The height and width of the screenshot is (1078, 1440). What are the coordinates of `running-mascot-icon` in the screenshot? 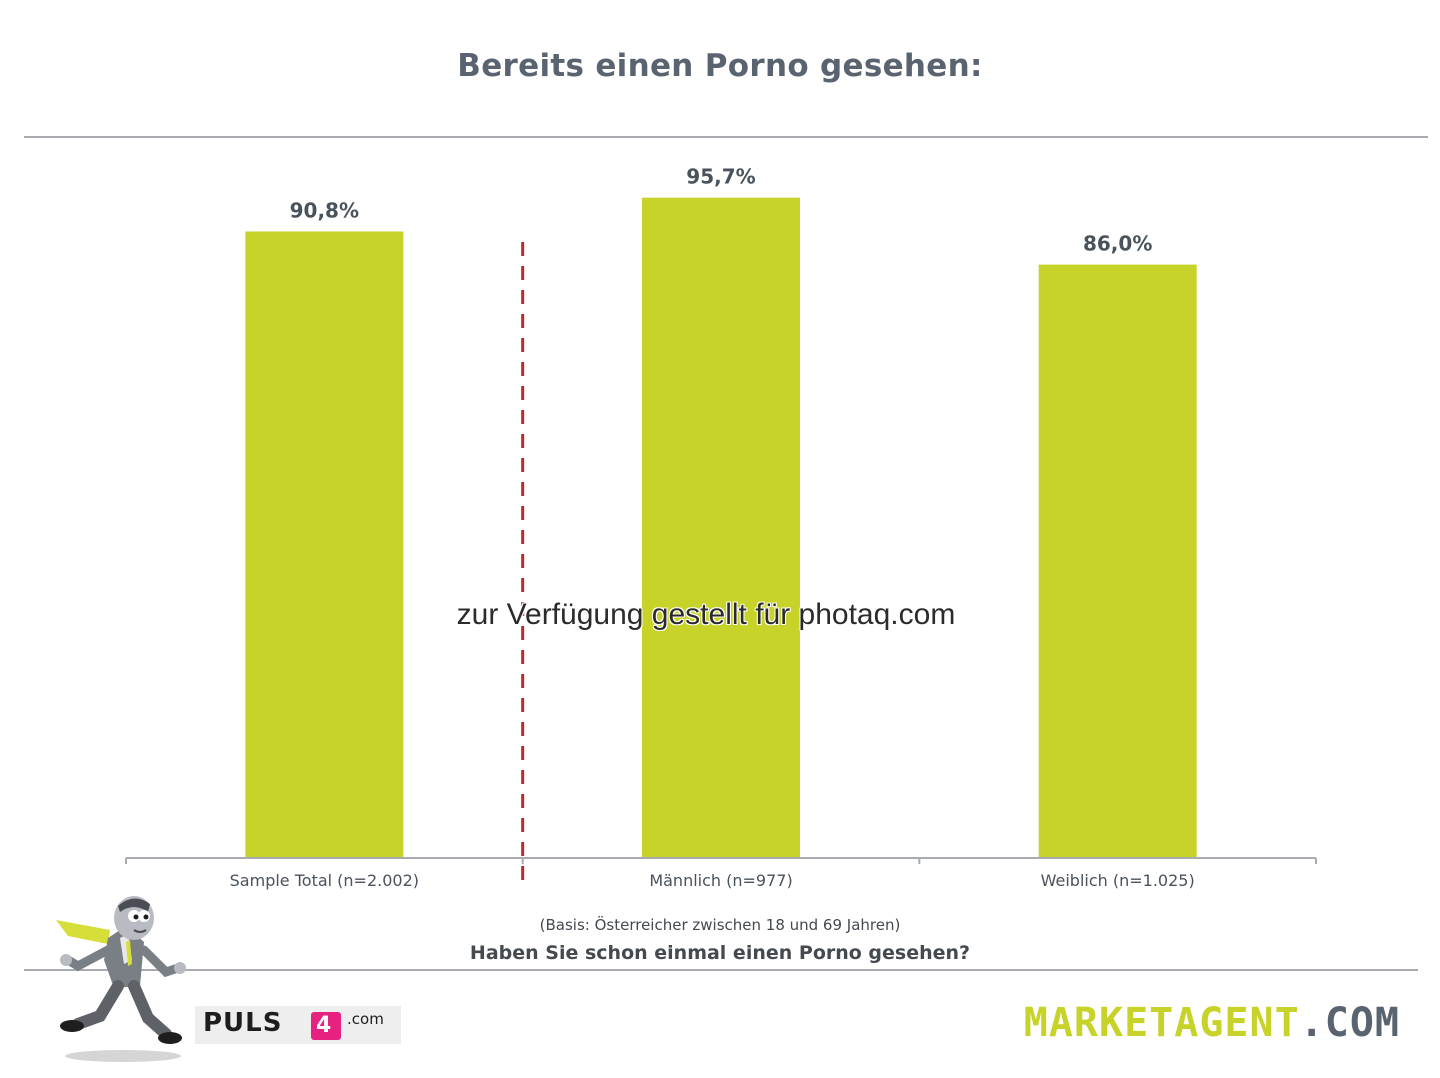 It's located at (121, 979).